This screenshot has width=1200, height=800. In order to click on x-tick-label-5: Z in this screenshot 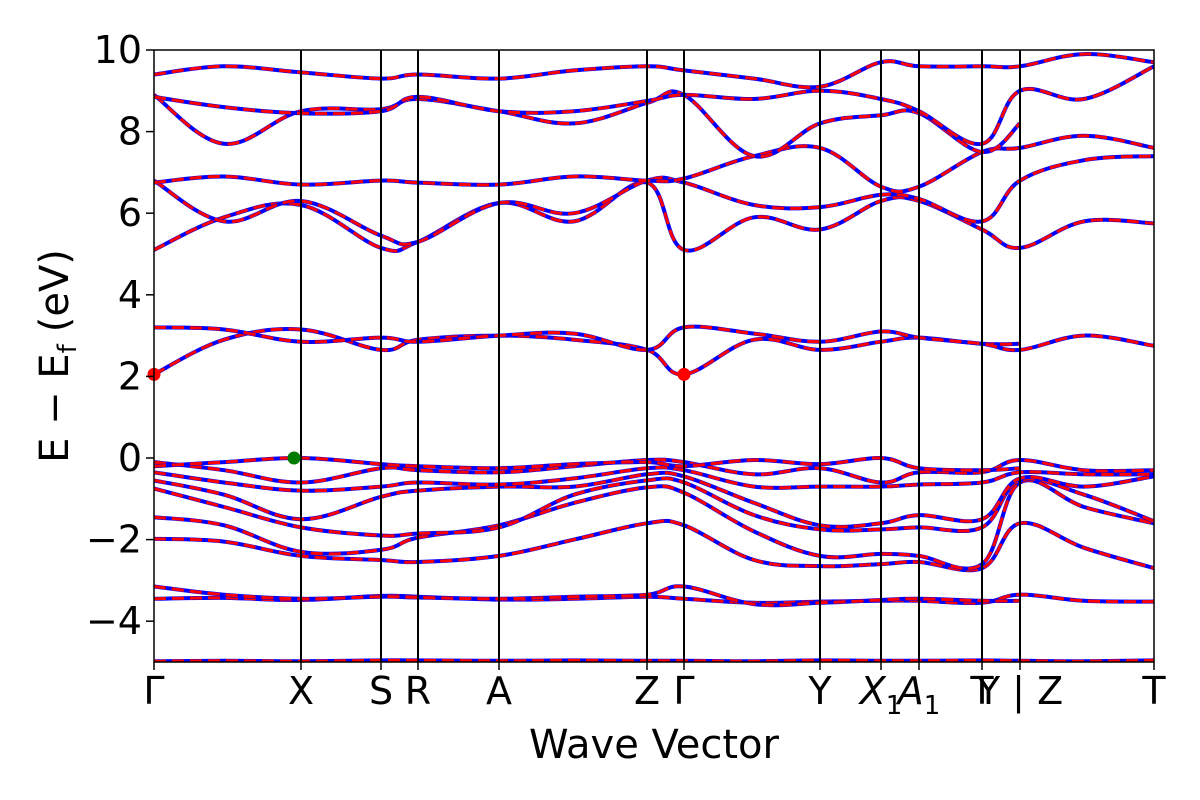, I will do `click(647, 691)`.